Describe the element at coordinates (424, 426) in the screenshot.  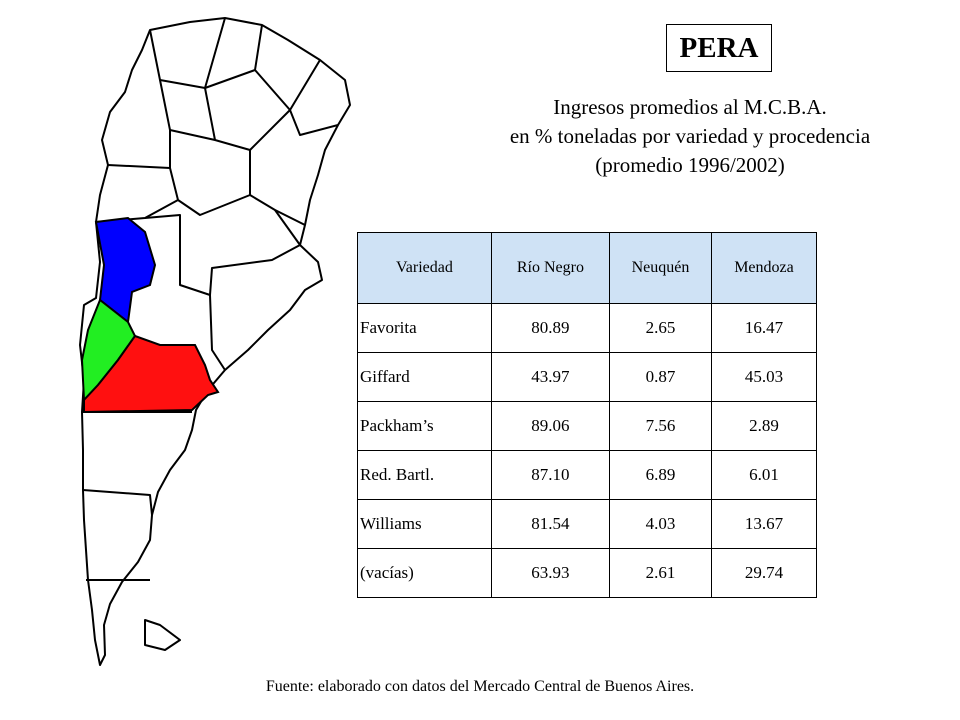
I see `variety-cell: Packham’s` at that location.